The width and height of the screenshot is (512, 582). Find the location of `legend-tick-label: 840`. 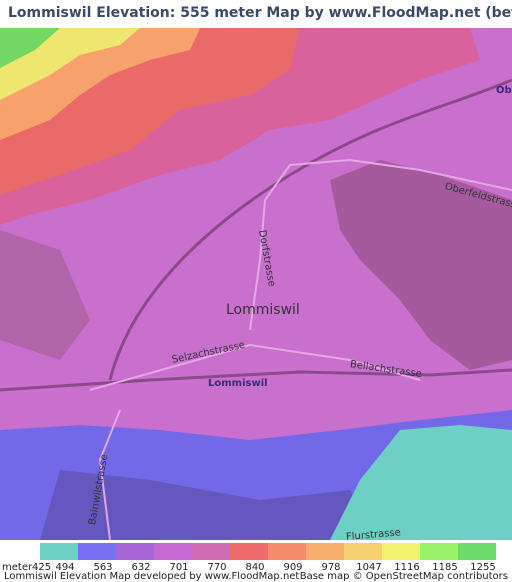

legend-tick-label: 840 is located at coordinates (254, 567).